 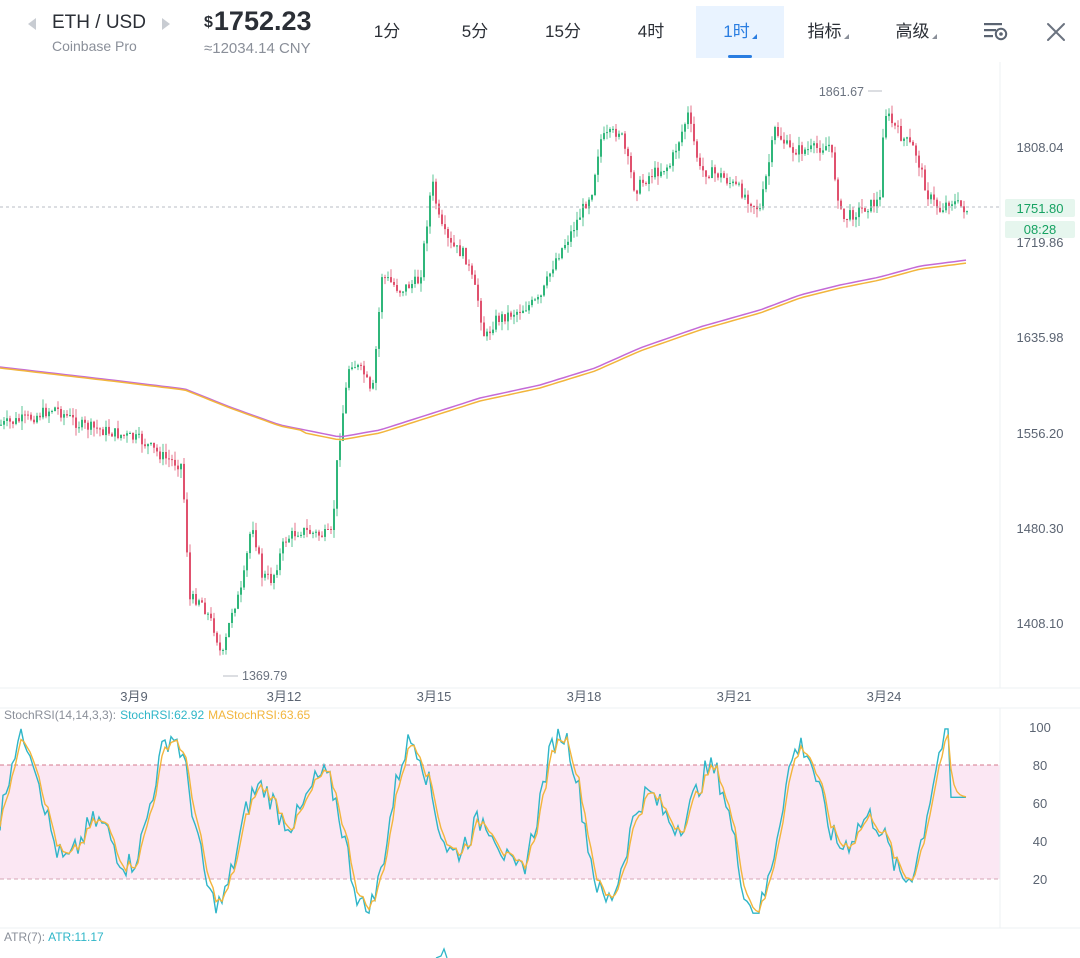 I want to click on stoch-rsi-tick: 40, so click(x=1040, y=841).